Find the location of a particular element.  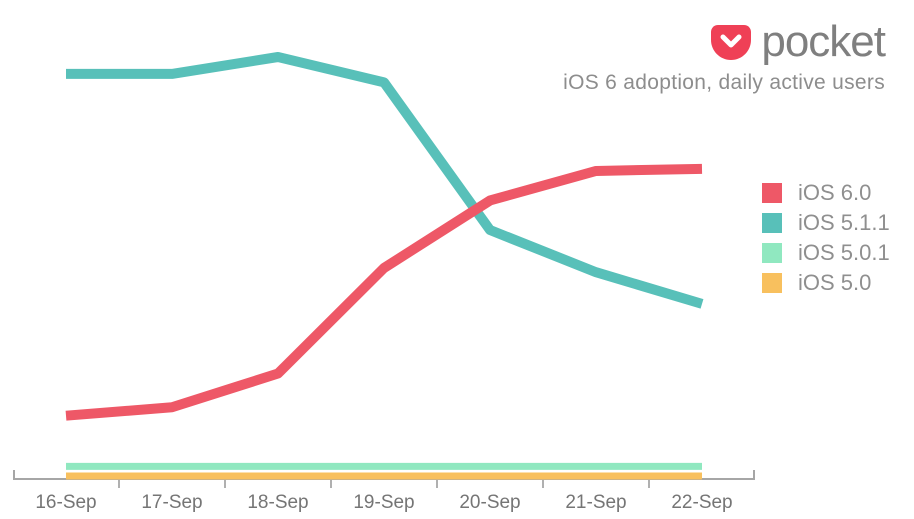

x-axis-label: 22-Sep is located at coordinates (701, 502).